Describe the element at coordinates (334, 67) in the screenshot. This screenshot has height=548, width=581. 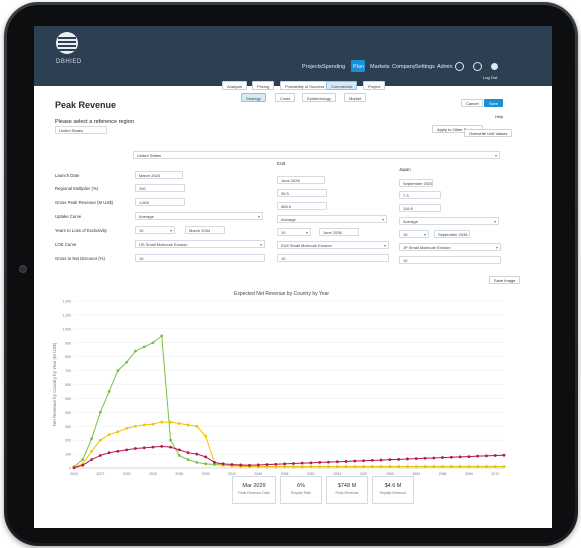
I see `nav-item-spending: Spending` at that location.